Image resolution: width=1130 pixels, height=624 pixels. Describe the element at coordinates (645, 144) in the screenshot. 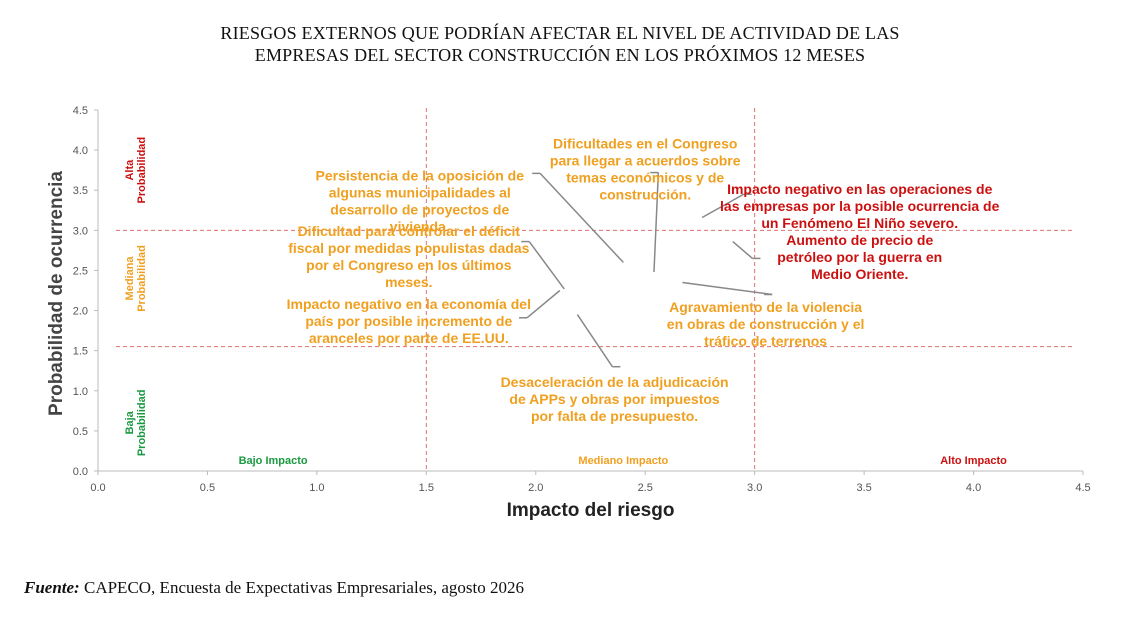

I see `risk-label-line: Dificultades en el Congreso` at that location.